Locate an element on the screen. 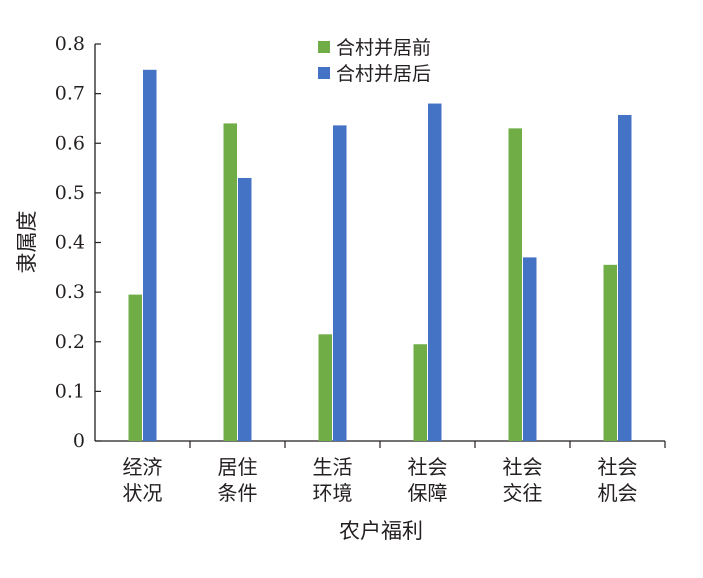  x-category-label: 条件 is located at coordinates (238, 493).